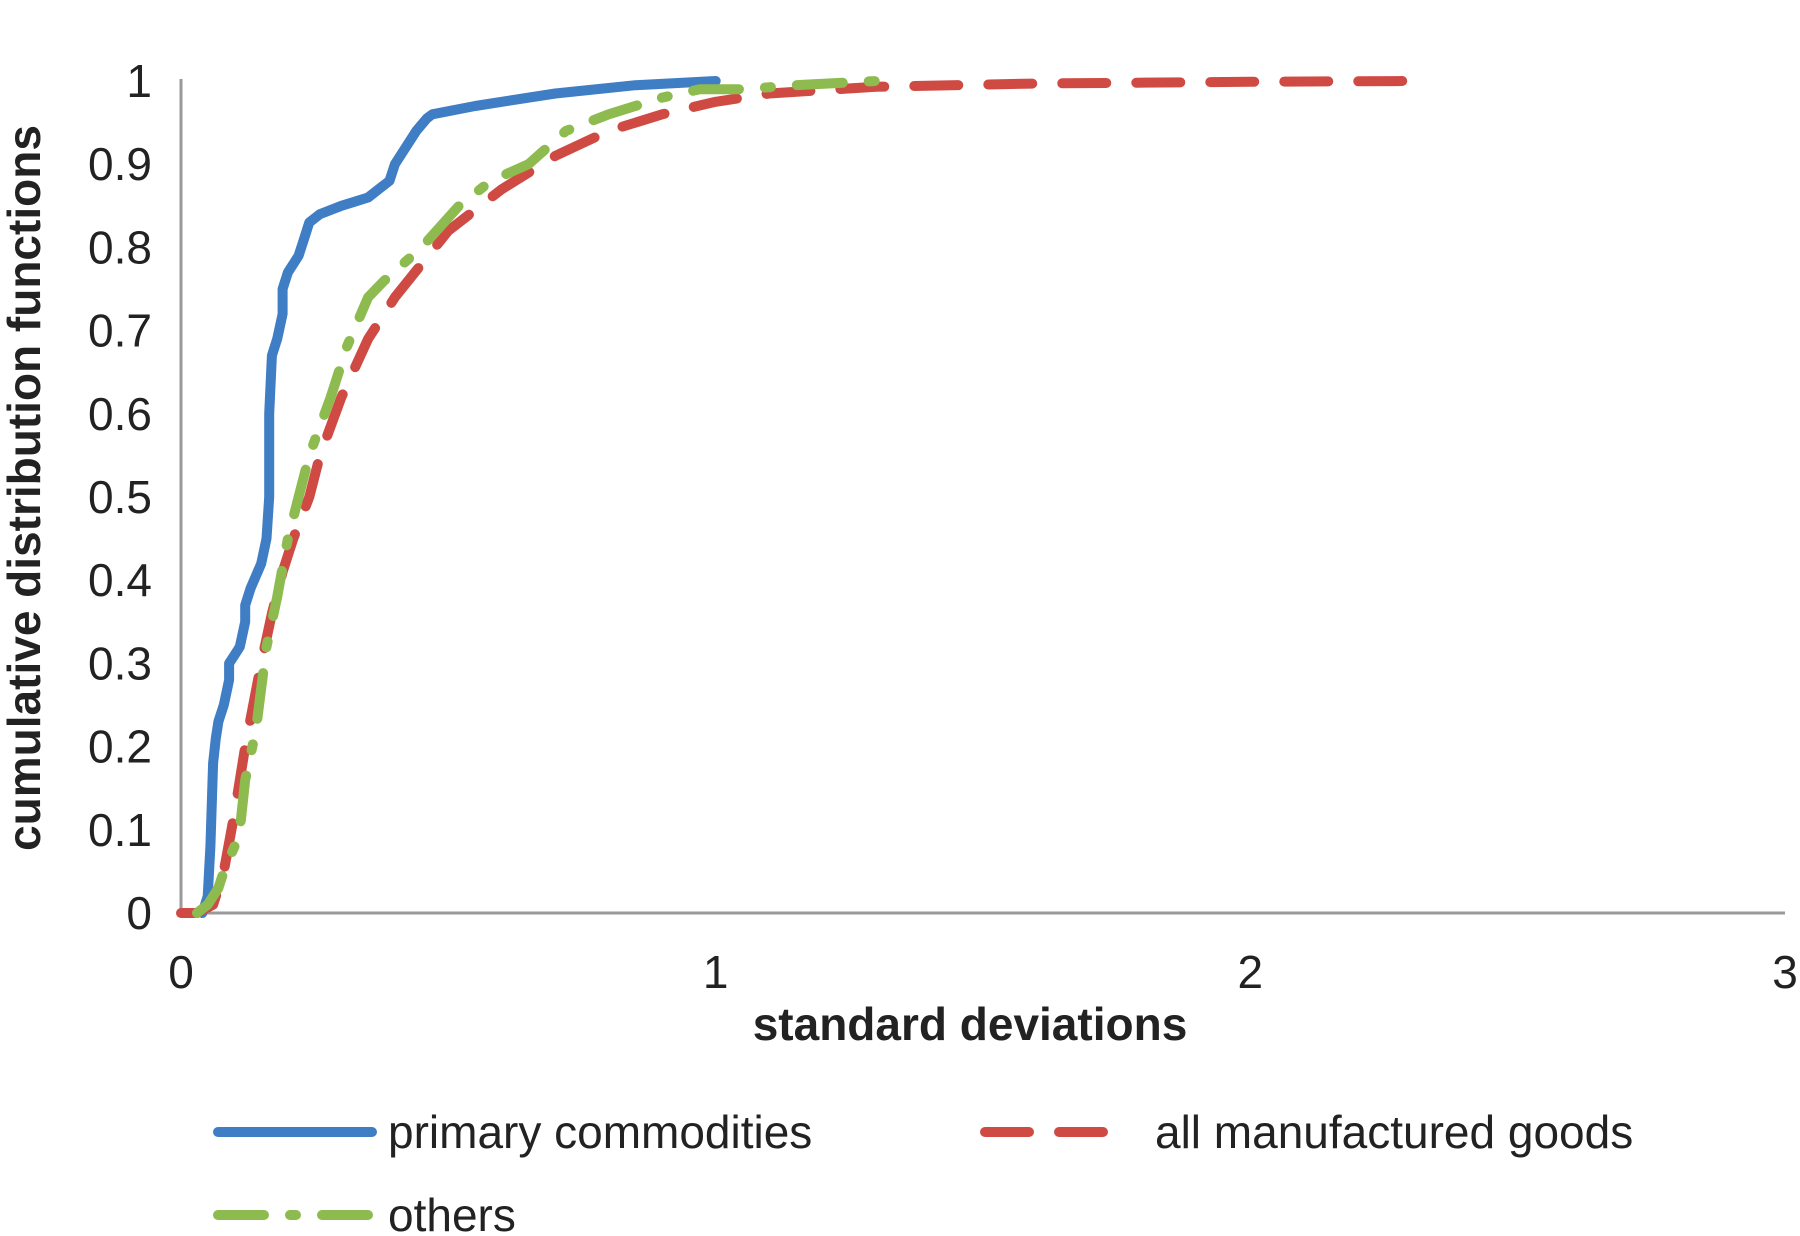  Describe the element at coordinates (1785, 972) in the screenshot. I see `x-tick-label: 3` at that location.